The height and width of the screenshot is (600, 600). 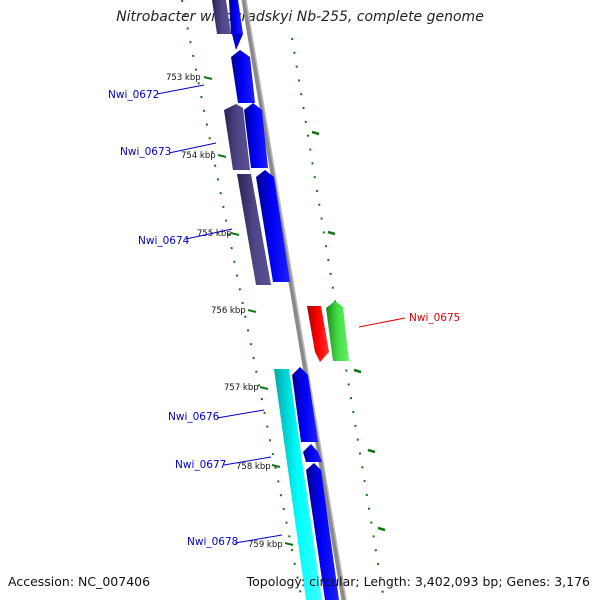 What do you see at coordinates (198, 156) in the screenshot?
I see `tick-label-754: 754 kbp` at bounding box center [198, 156].